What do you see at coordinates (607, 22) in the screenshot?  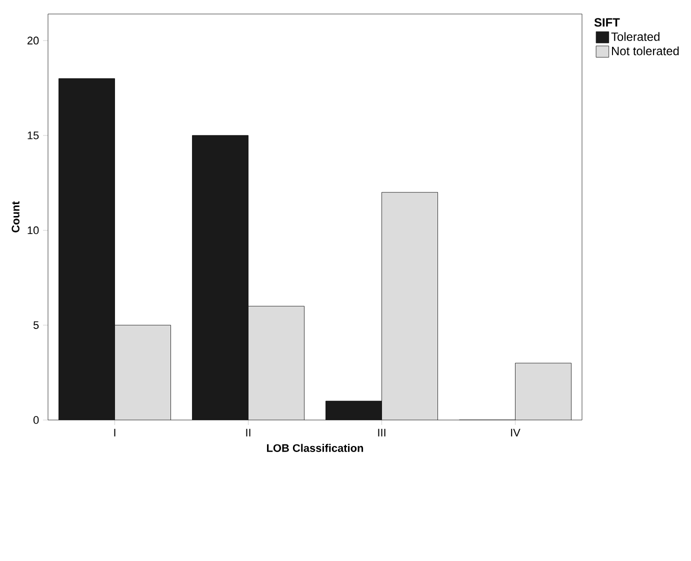 I see `legend-title: SIFT` at bounding box center [607, 22].